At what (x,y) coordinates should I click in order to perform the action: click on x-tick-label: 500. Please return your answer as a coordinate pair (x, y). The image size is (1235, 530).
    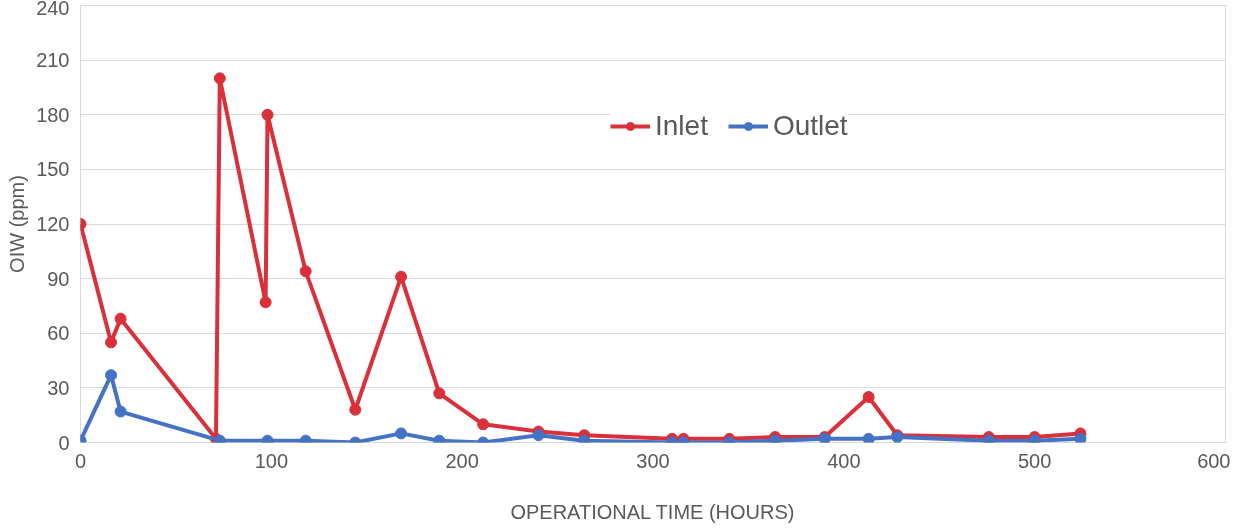
    Looking at the image, I should click on (1034, 460).